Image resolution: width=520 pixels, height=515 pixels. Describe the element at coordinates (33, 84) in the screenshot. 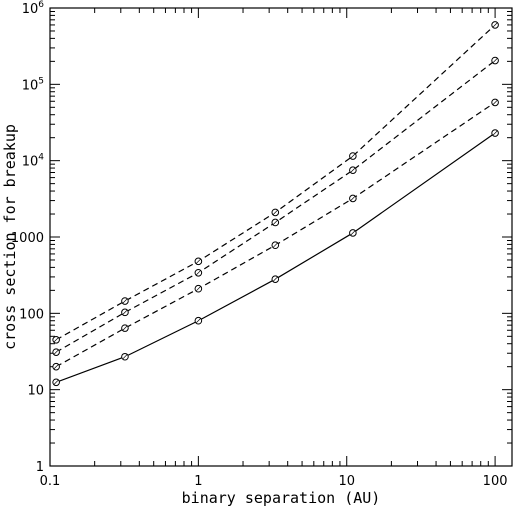

I see `y-tick-label: 10⁵` at that location.